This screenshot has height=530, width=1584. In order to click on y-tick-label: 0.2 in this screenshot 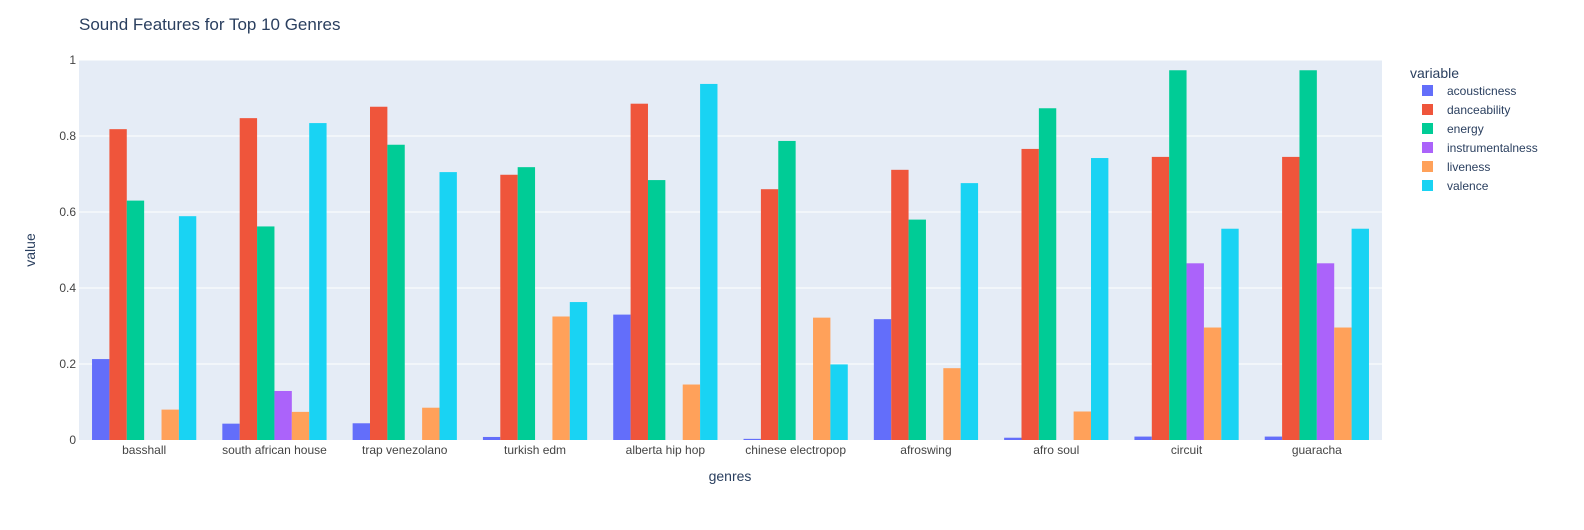, I will do `click(67, 364)`.